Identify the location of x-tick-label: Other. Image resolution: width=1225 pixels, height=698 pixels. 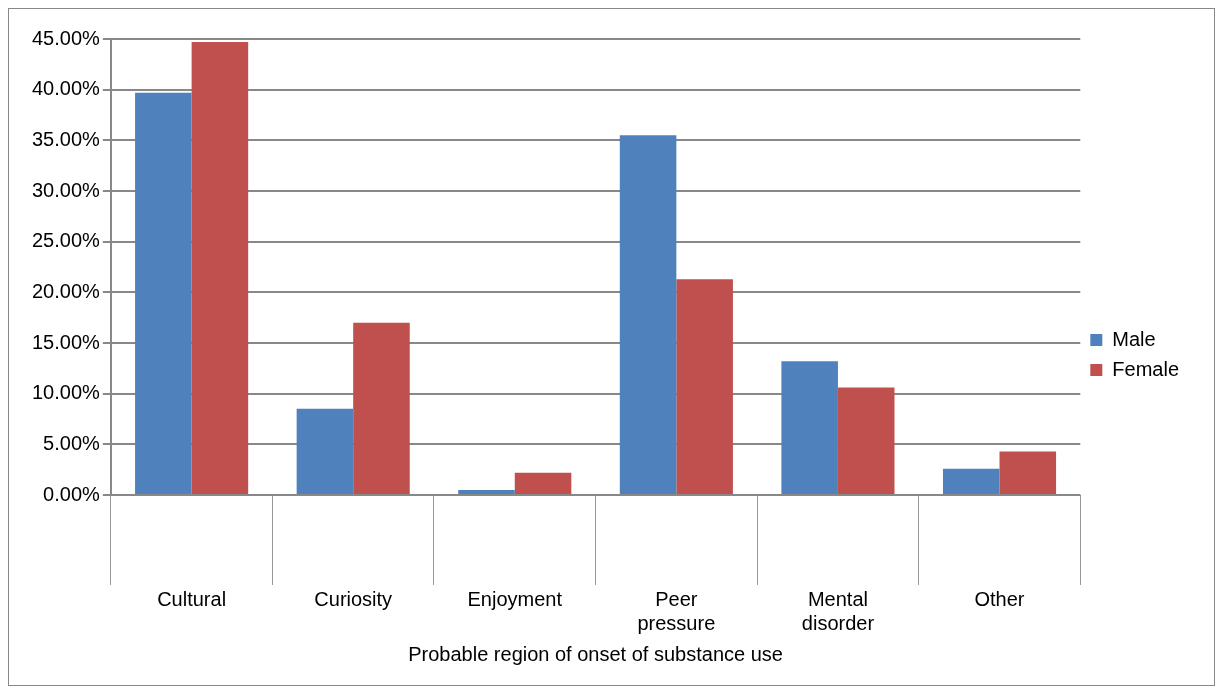
(999, 598).